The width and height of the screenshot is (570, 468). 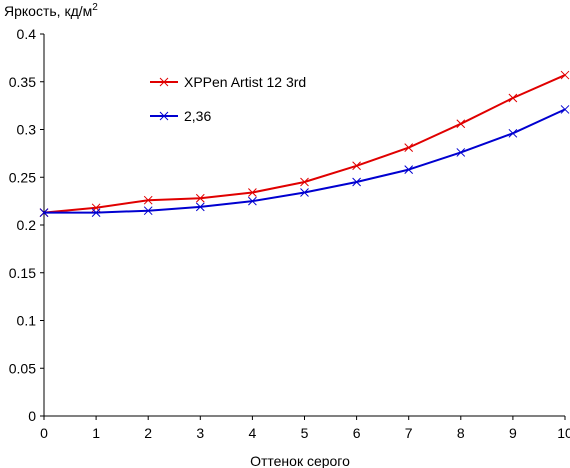 I want to click on y-tick-label: 0.15, so click(x=22, y=273).